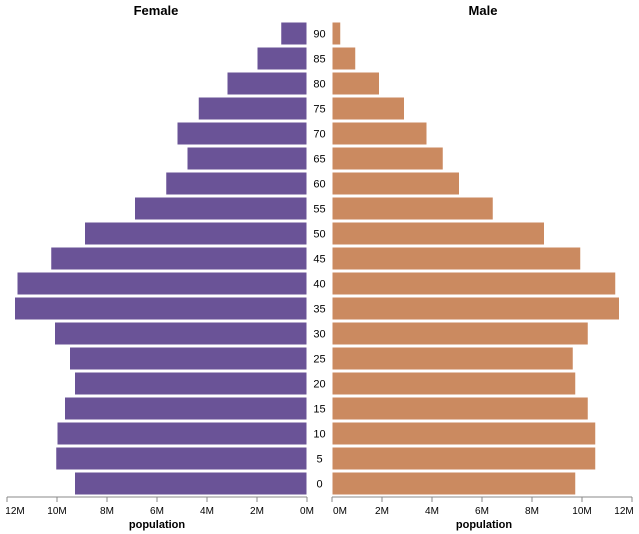 This screenshot has height=534, width=639. I want to click on age-label-80: 80, so click(319, 85).